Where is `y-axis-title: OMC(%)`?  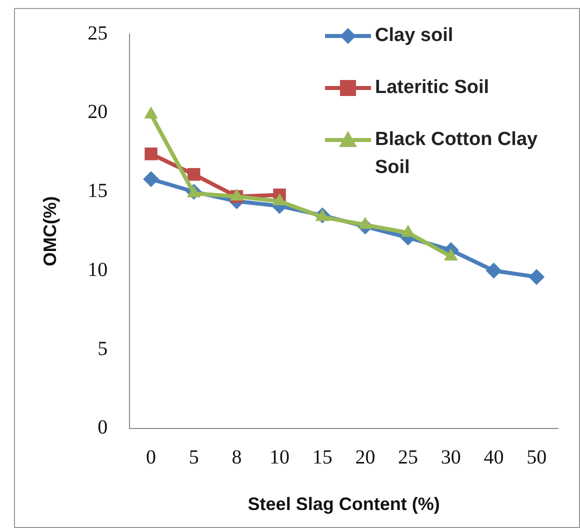
y-axis-title: OMC(%) is located at coordinates (50, 231).